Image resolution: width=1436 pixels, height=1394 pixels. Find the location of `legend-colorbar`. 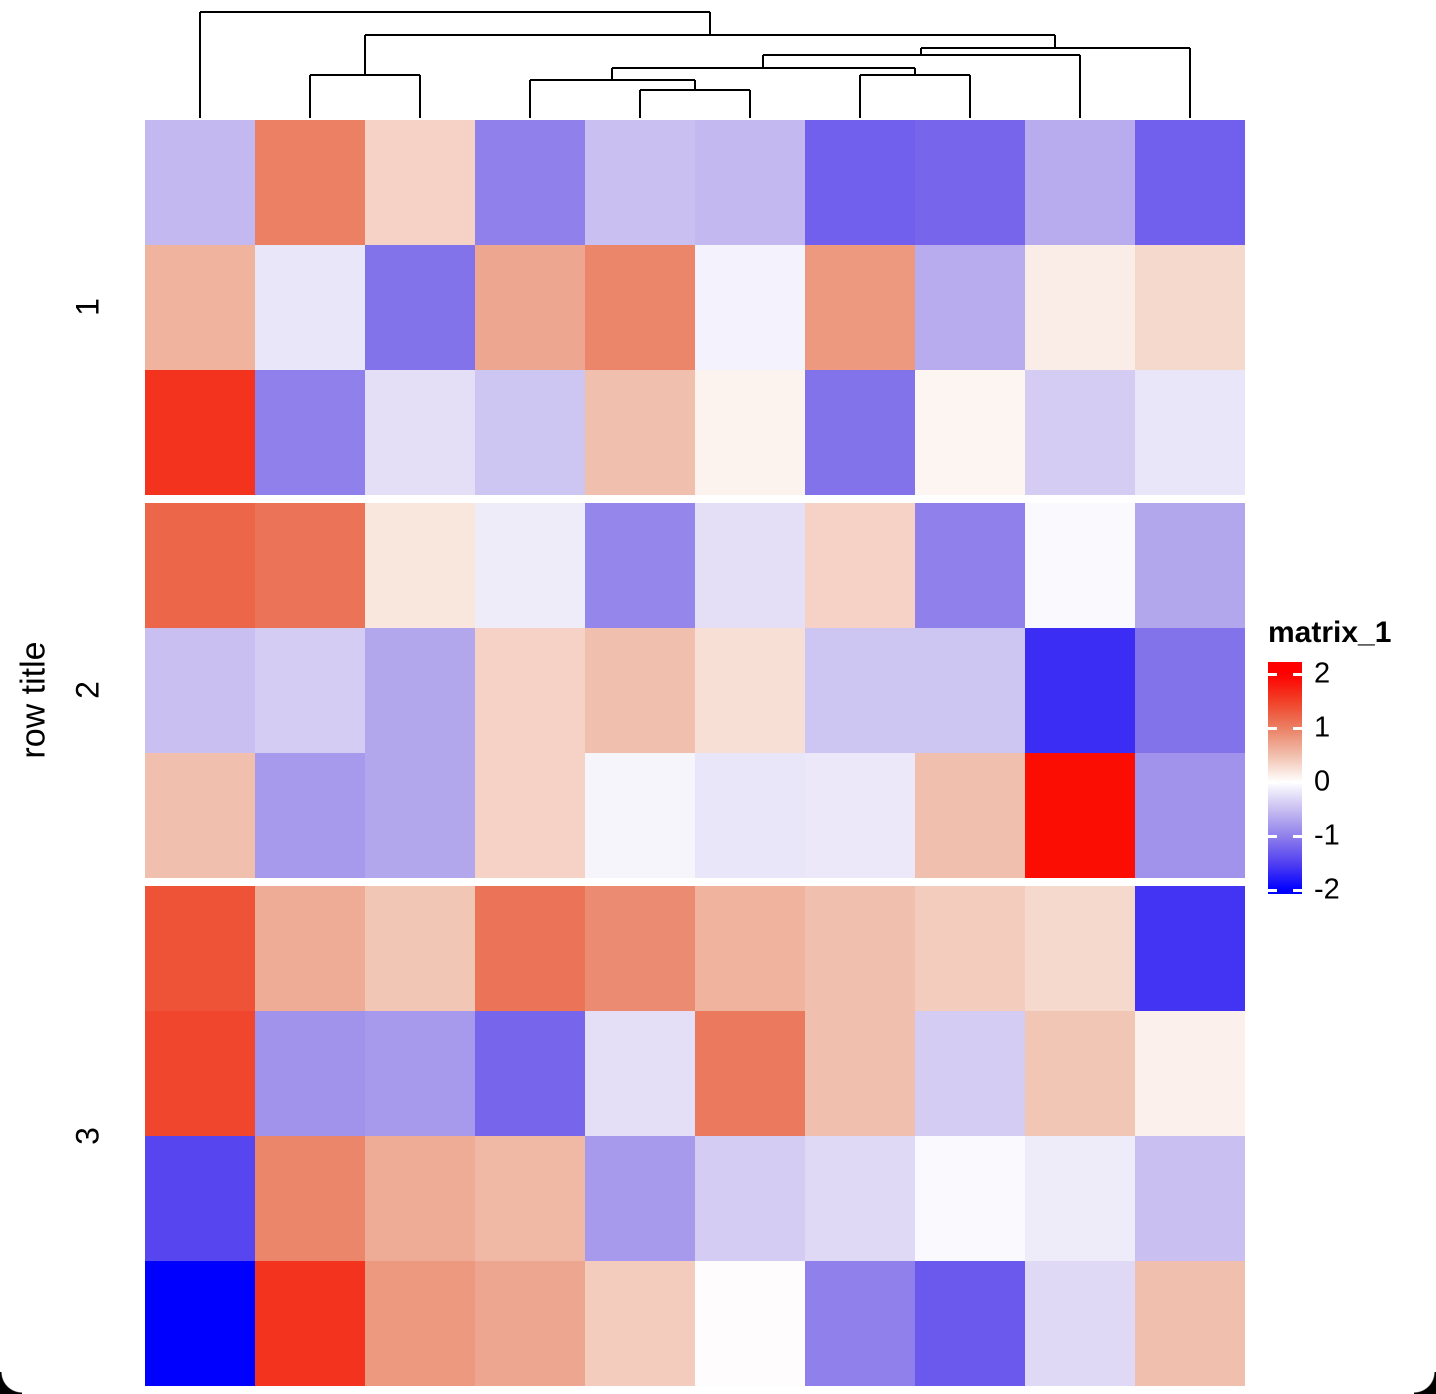

legend-colorbar is located at coordinates (1285, 778).